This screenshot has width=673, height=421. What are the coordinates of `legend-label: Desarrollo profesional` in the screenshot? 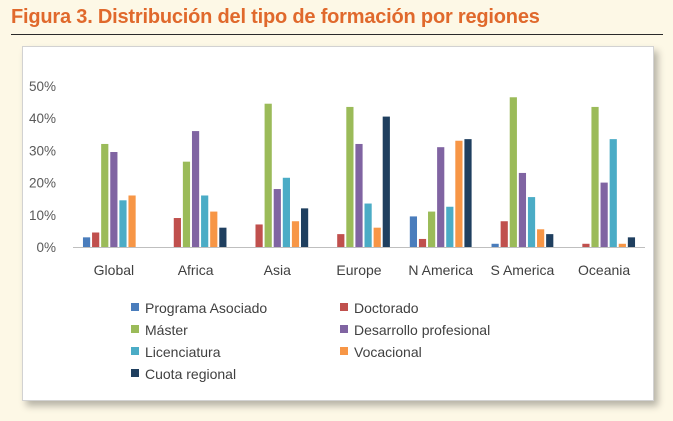 It's located at (422, 330).